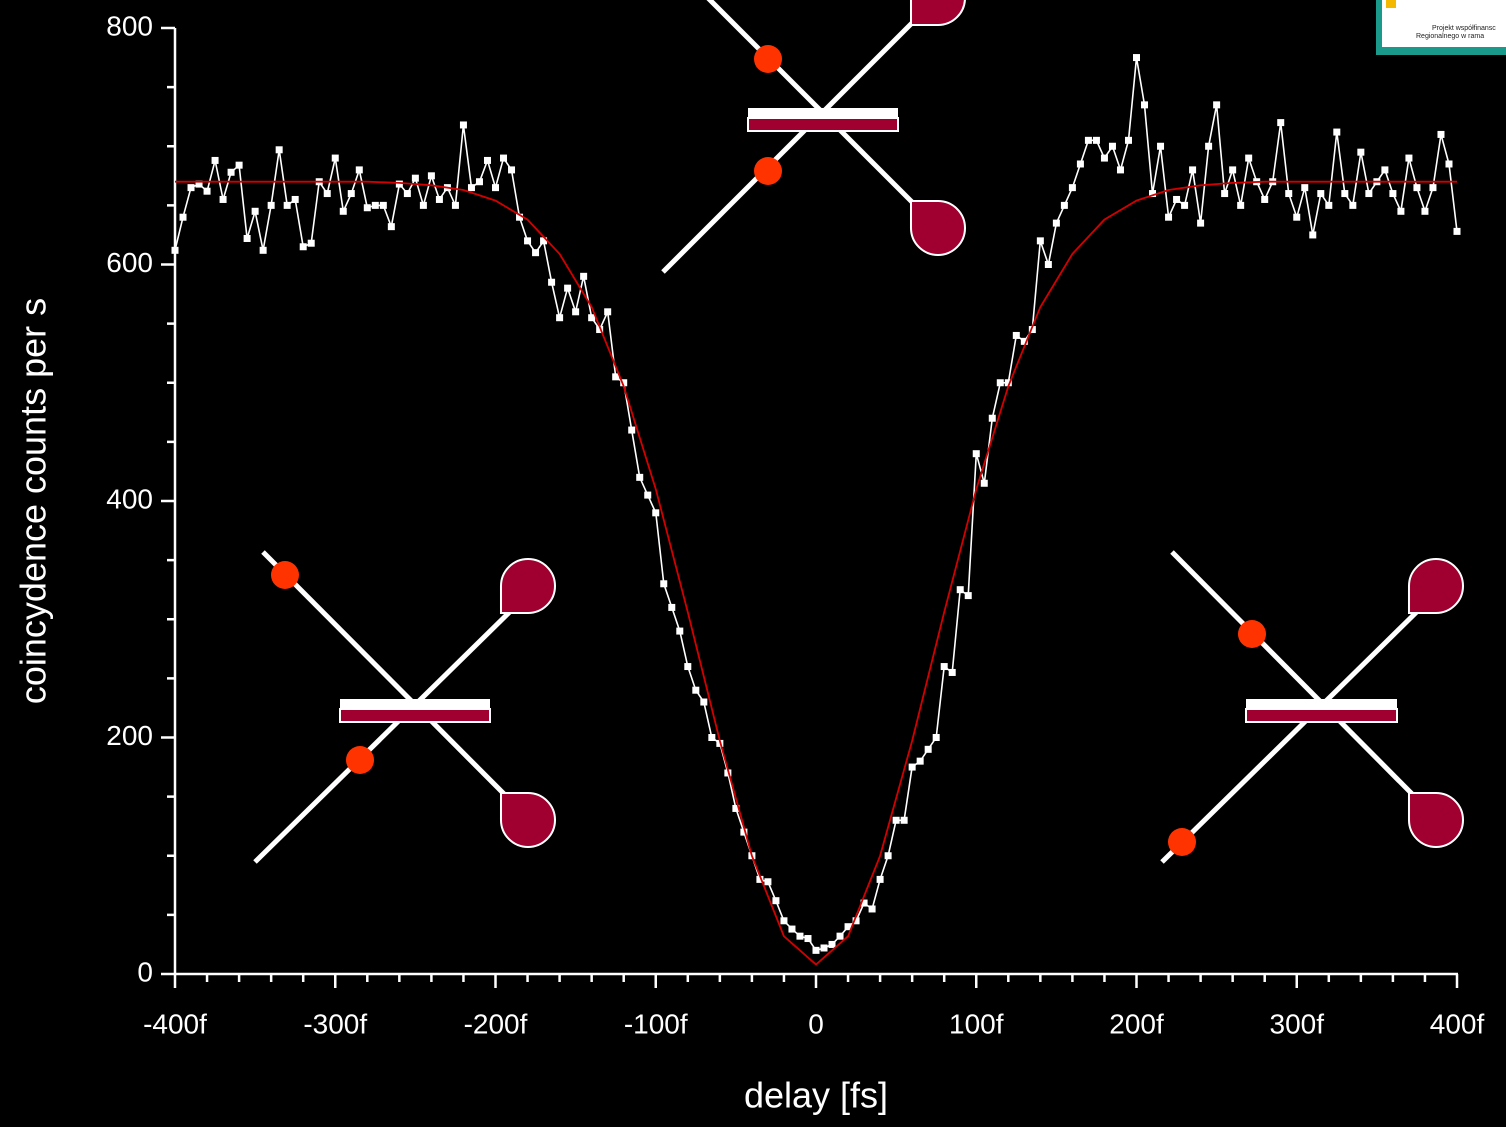 Image resolution: width=1506 pixels, height=1127 pixels. What do you see at coordinates (496, 1023) in the screenshot?
I see `x-tick-label: -200f` at bounding box center [496, 1023].